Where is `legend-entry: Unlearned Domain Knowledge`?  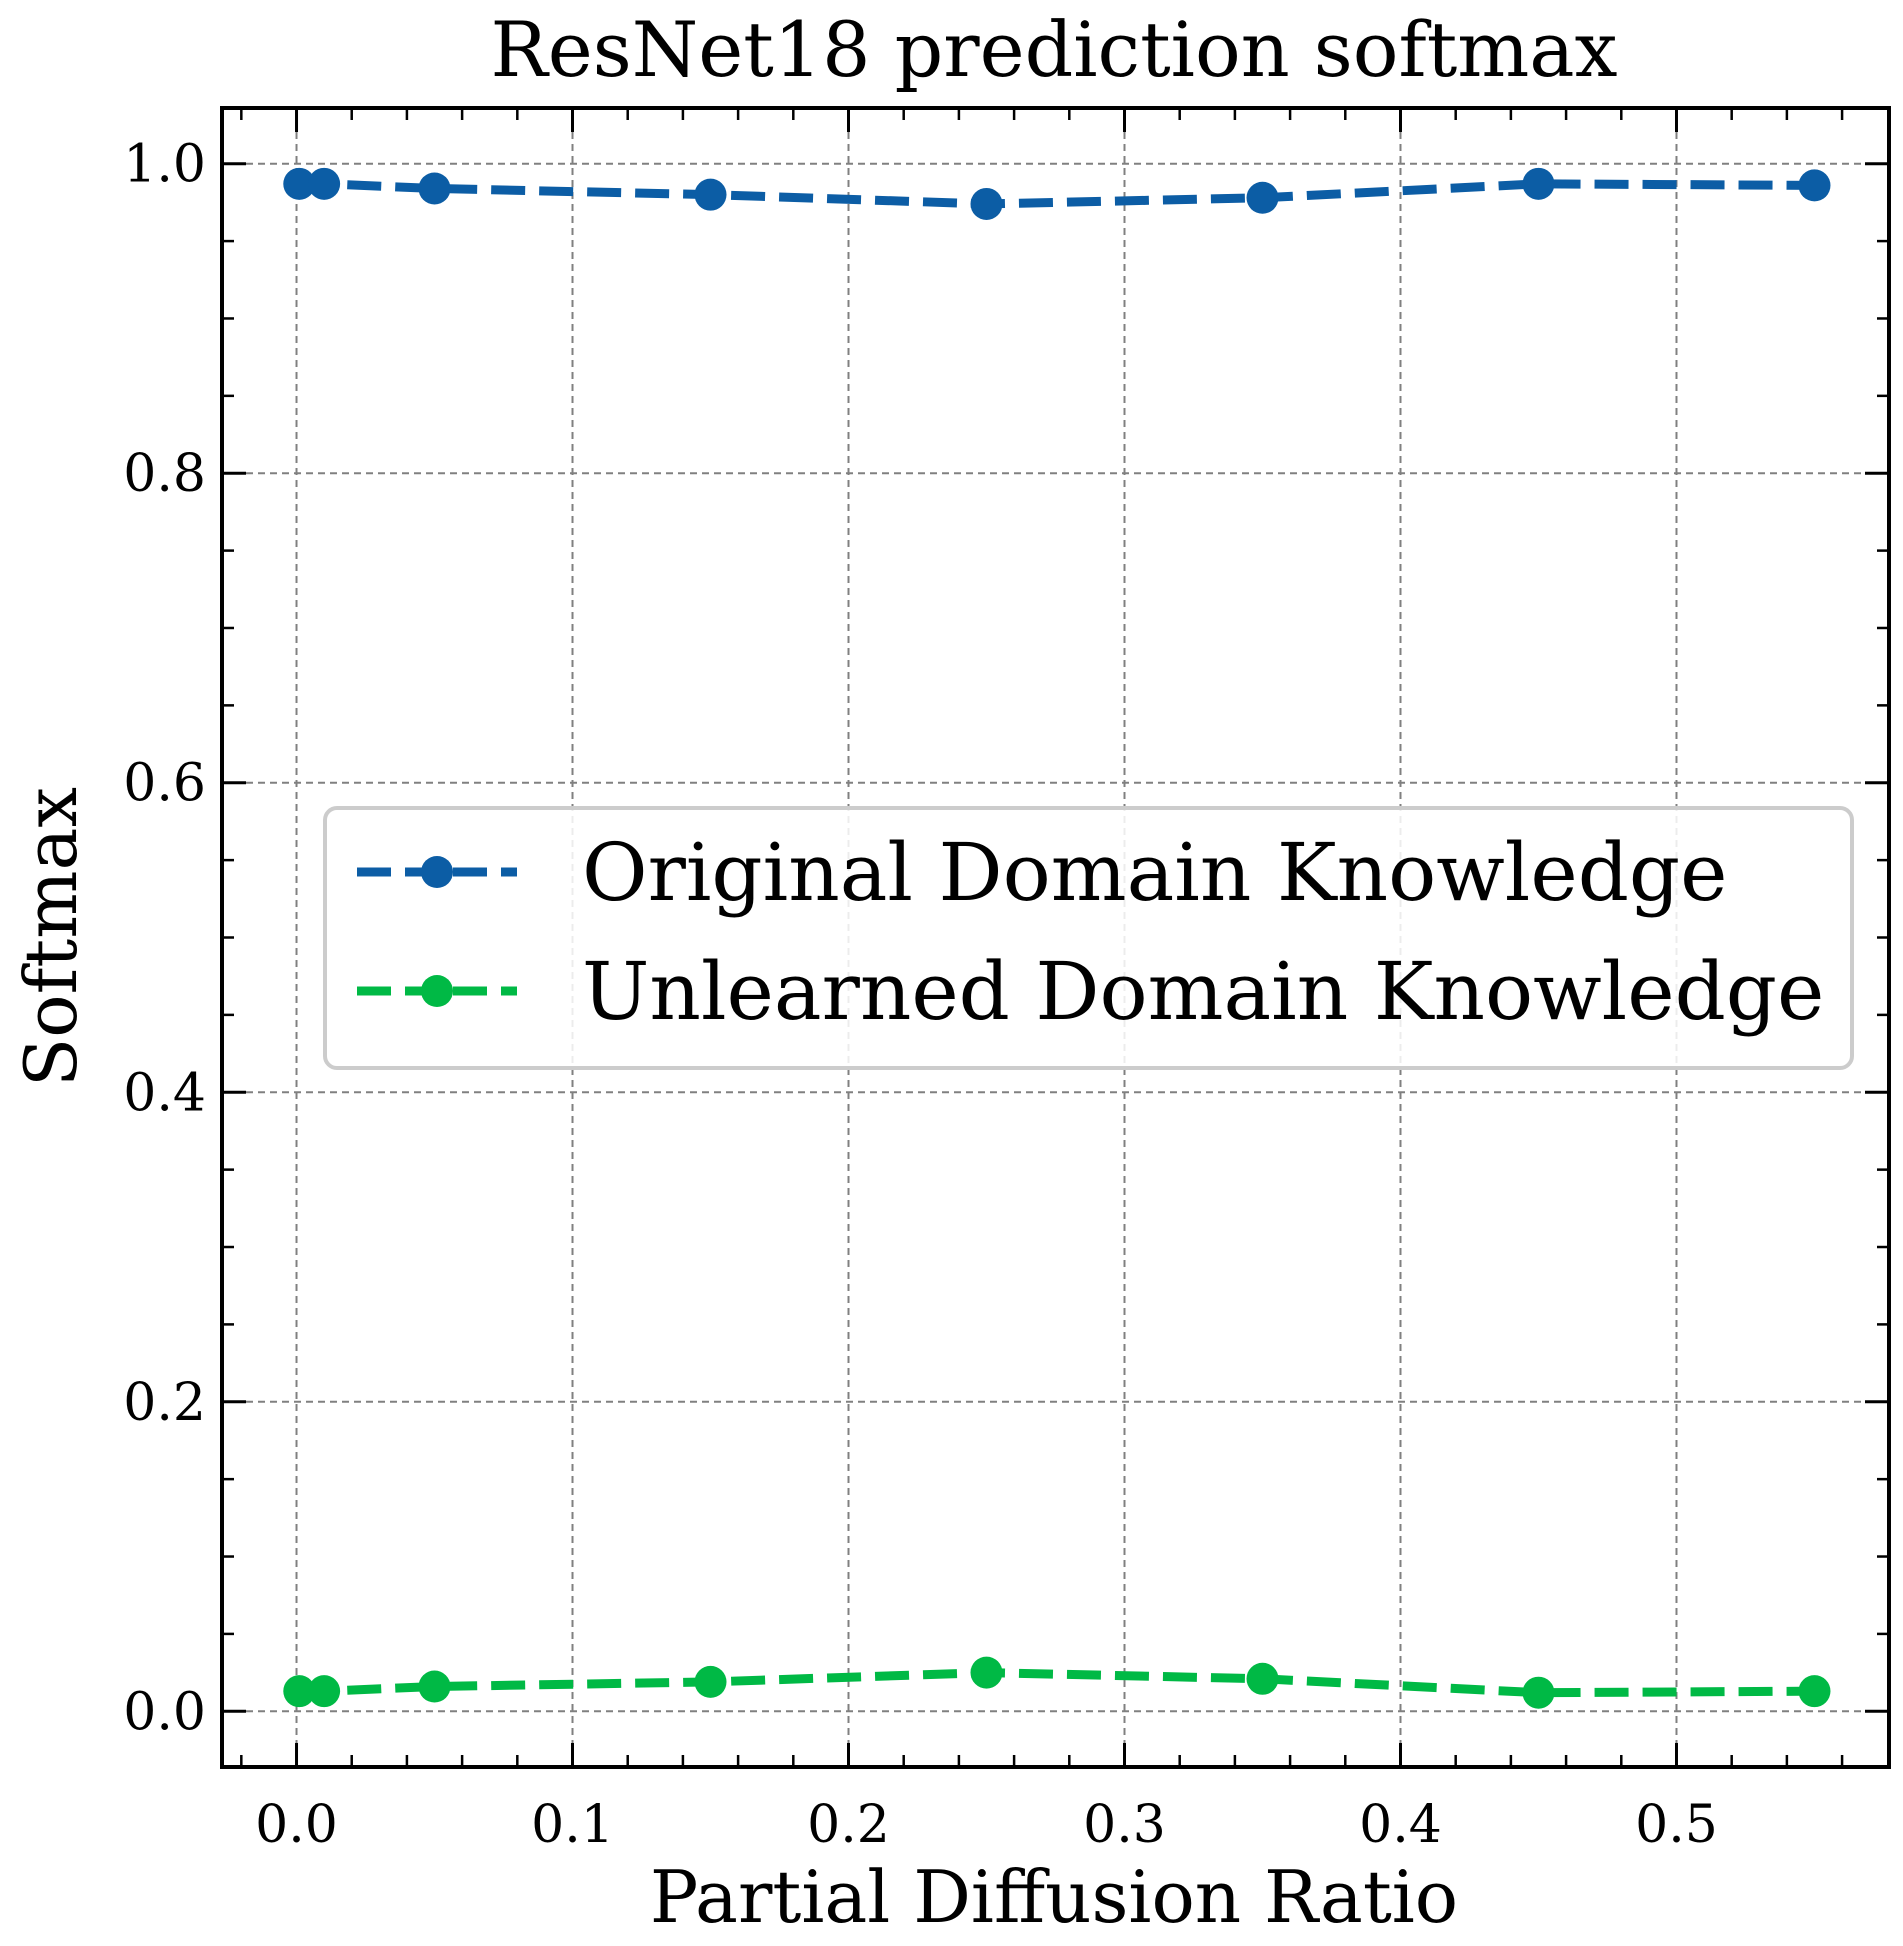 legend-entry: Unlearned Domain Knowledge is located at coordinates (1090, 991).